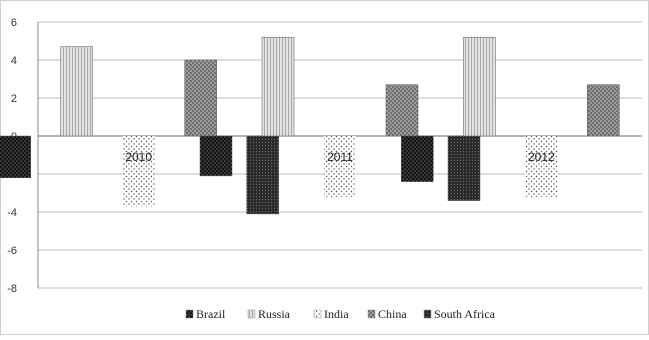 The height and width of the screenshot is (340, 649). Describe the element at coordinates (541, 166) in the screenshot. I see `bar-india-2012` at that location.